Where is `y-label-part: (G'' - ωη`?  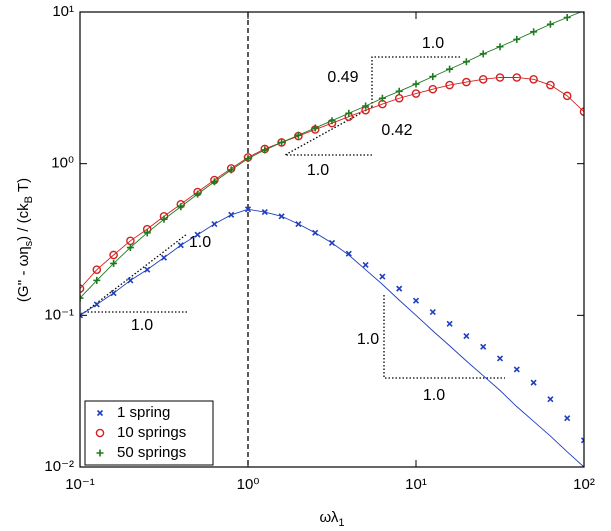 y-label-part: (G'' - ωη is located at coordinates (23, 274).